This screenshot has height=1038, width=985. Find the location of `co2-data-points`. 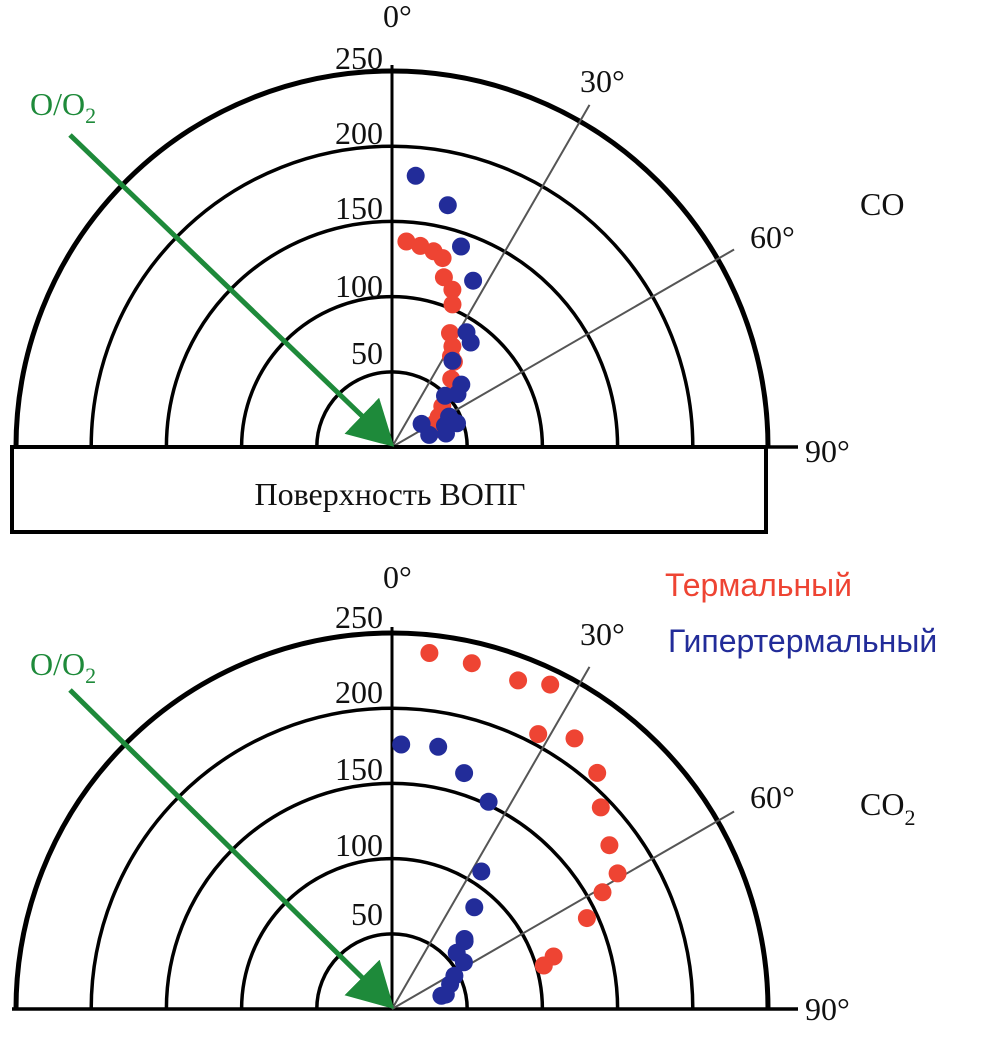

co2-data-points is located at coordinates (509, 824).